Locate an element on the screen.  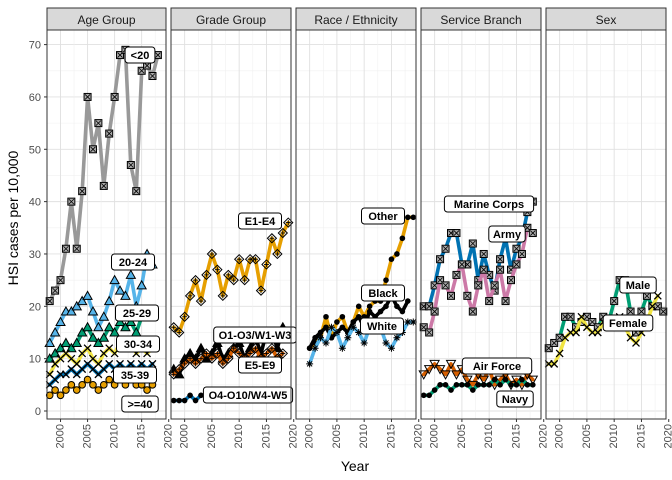
series-label-text: Black is located at coordinates (383, 294).